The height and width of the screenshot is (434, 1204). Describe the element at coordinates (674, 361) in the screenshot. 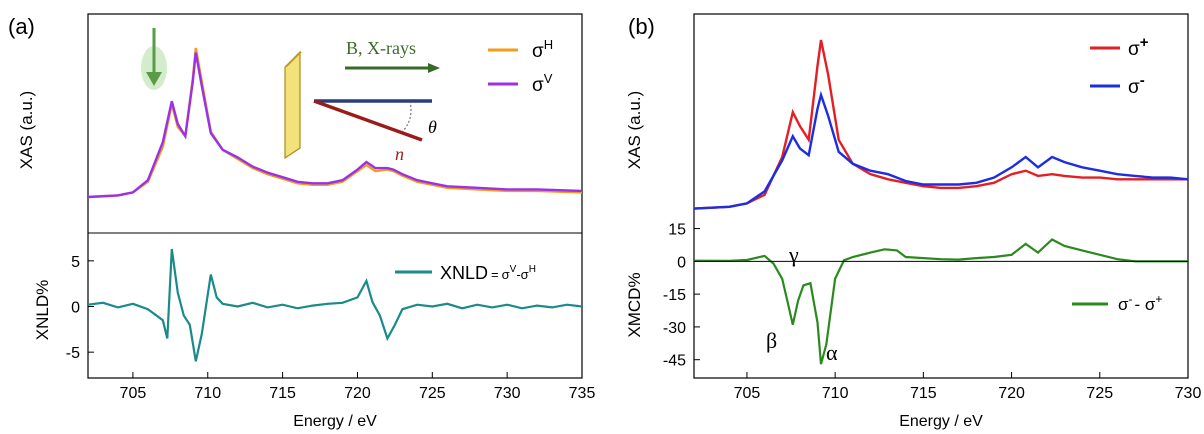

I see `y-tick-label: -45` at that location.